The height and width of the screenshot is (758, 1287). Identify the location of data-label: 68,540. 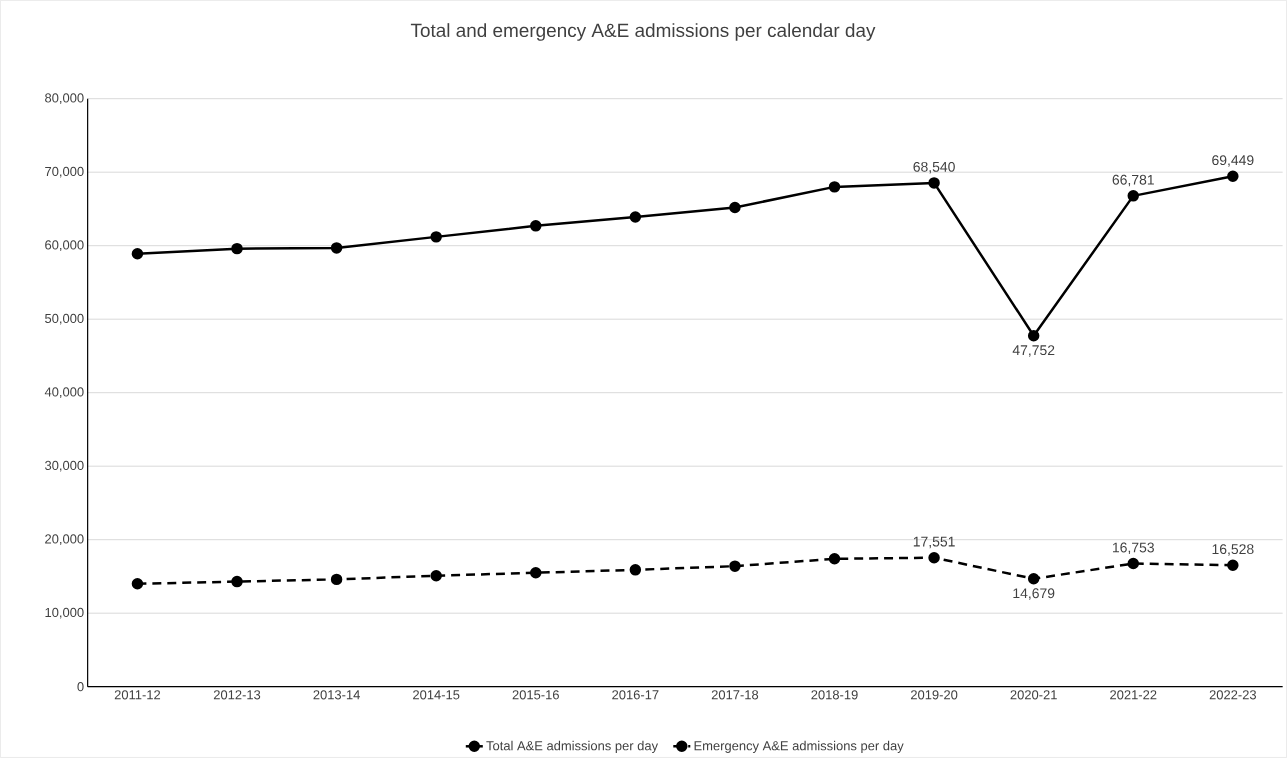
(934, 167).